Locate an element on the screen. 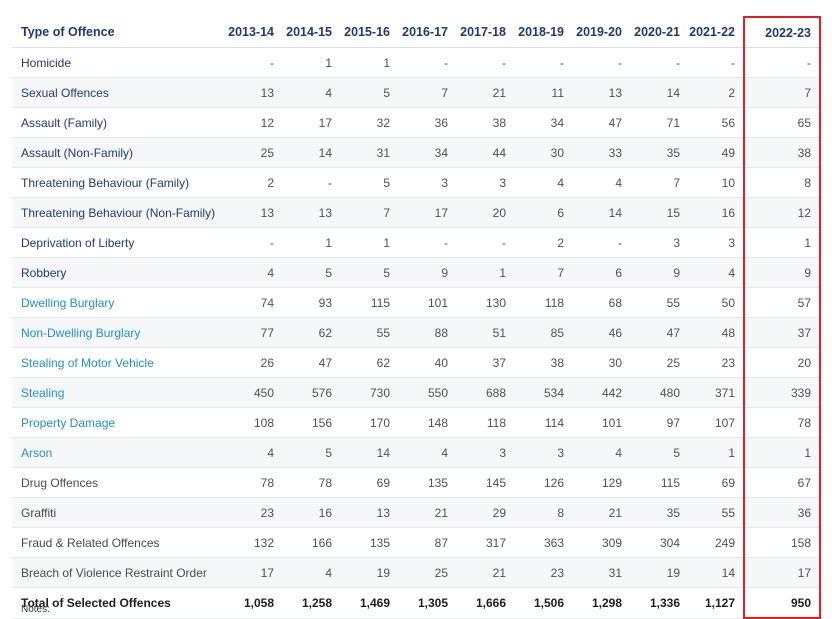  cell-value: 101 is located at coordinates (427, 302).